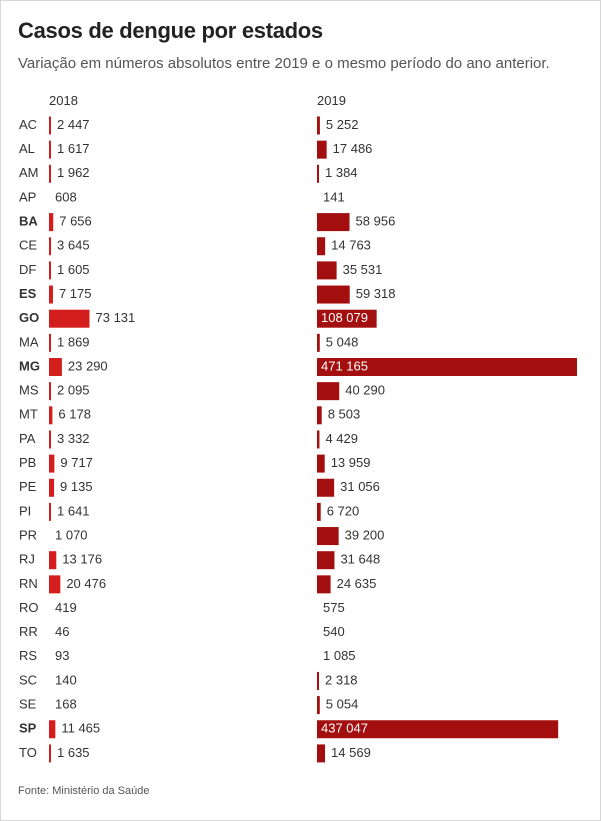  What do you see at coordinates (363, 269) in the screenshot?
I see `value-label-2019-df: 35 531` at bounding box center [363, 269].